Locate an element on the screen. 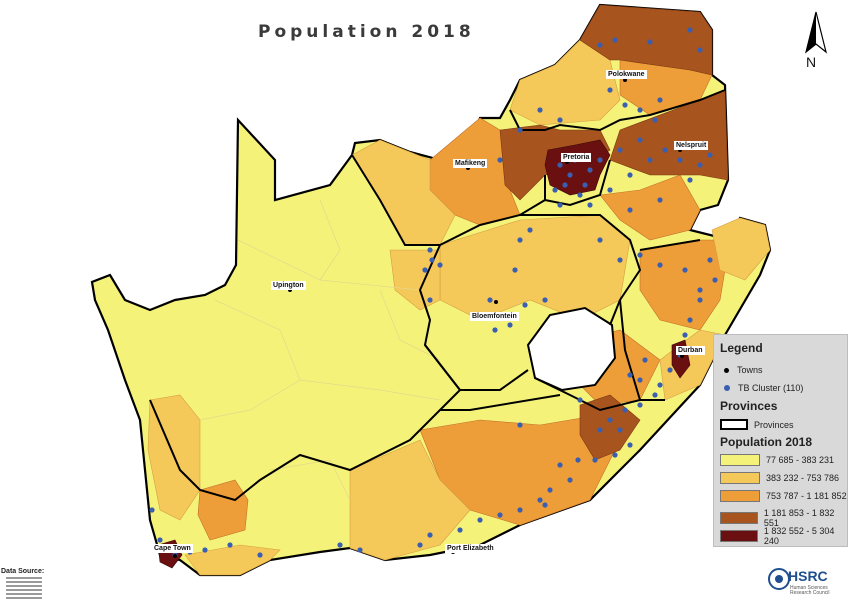  legend-class-row: 383 232 - 753 786 is located at coordinates (779, 478).